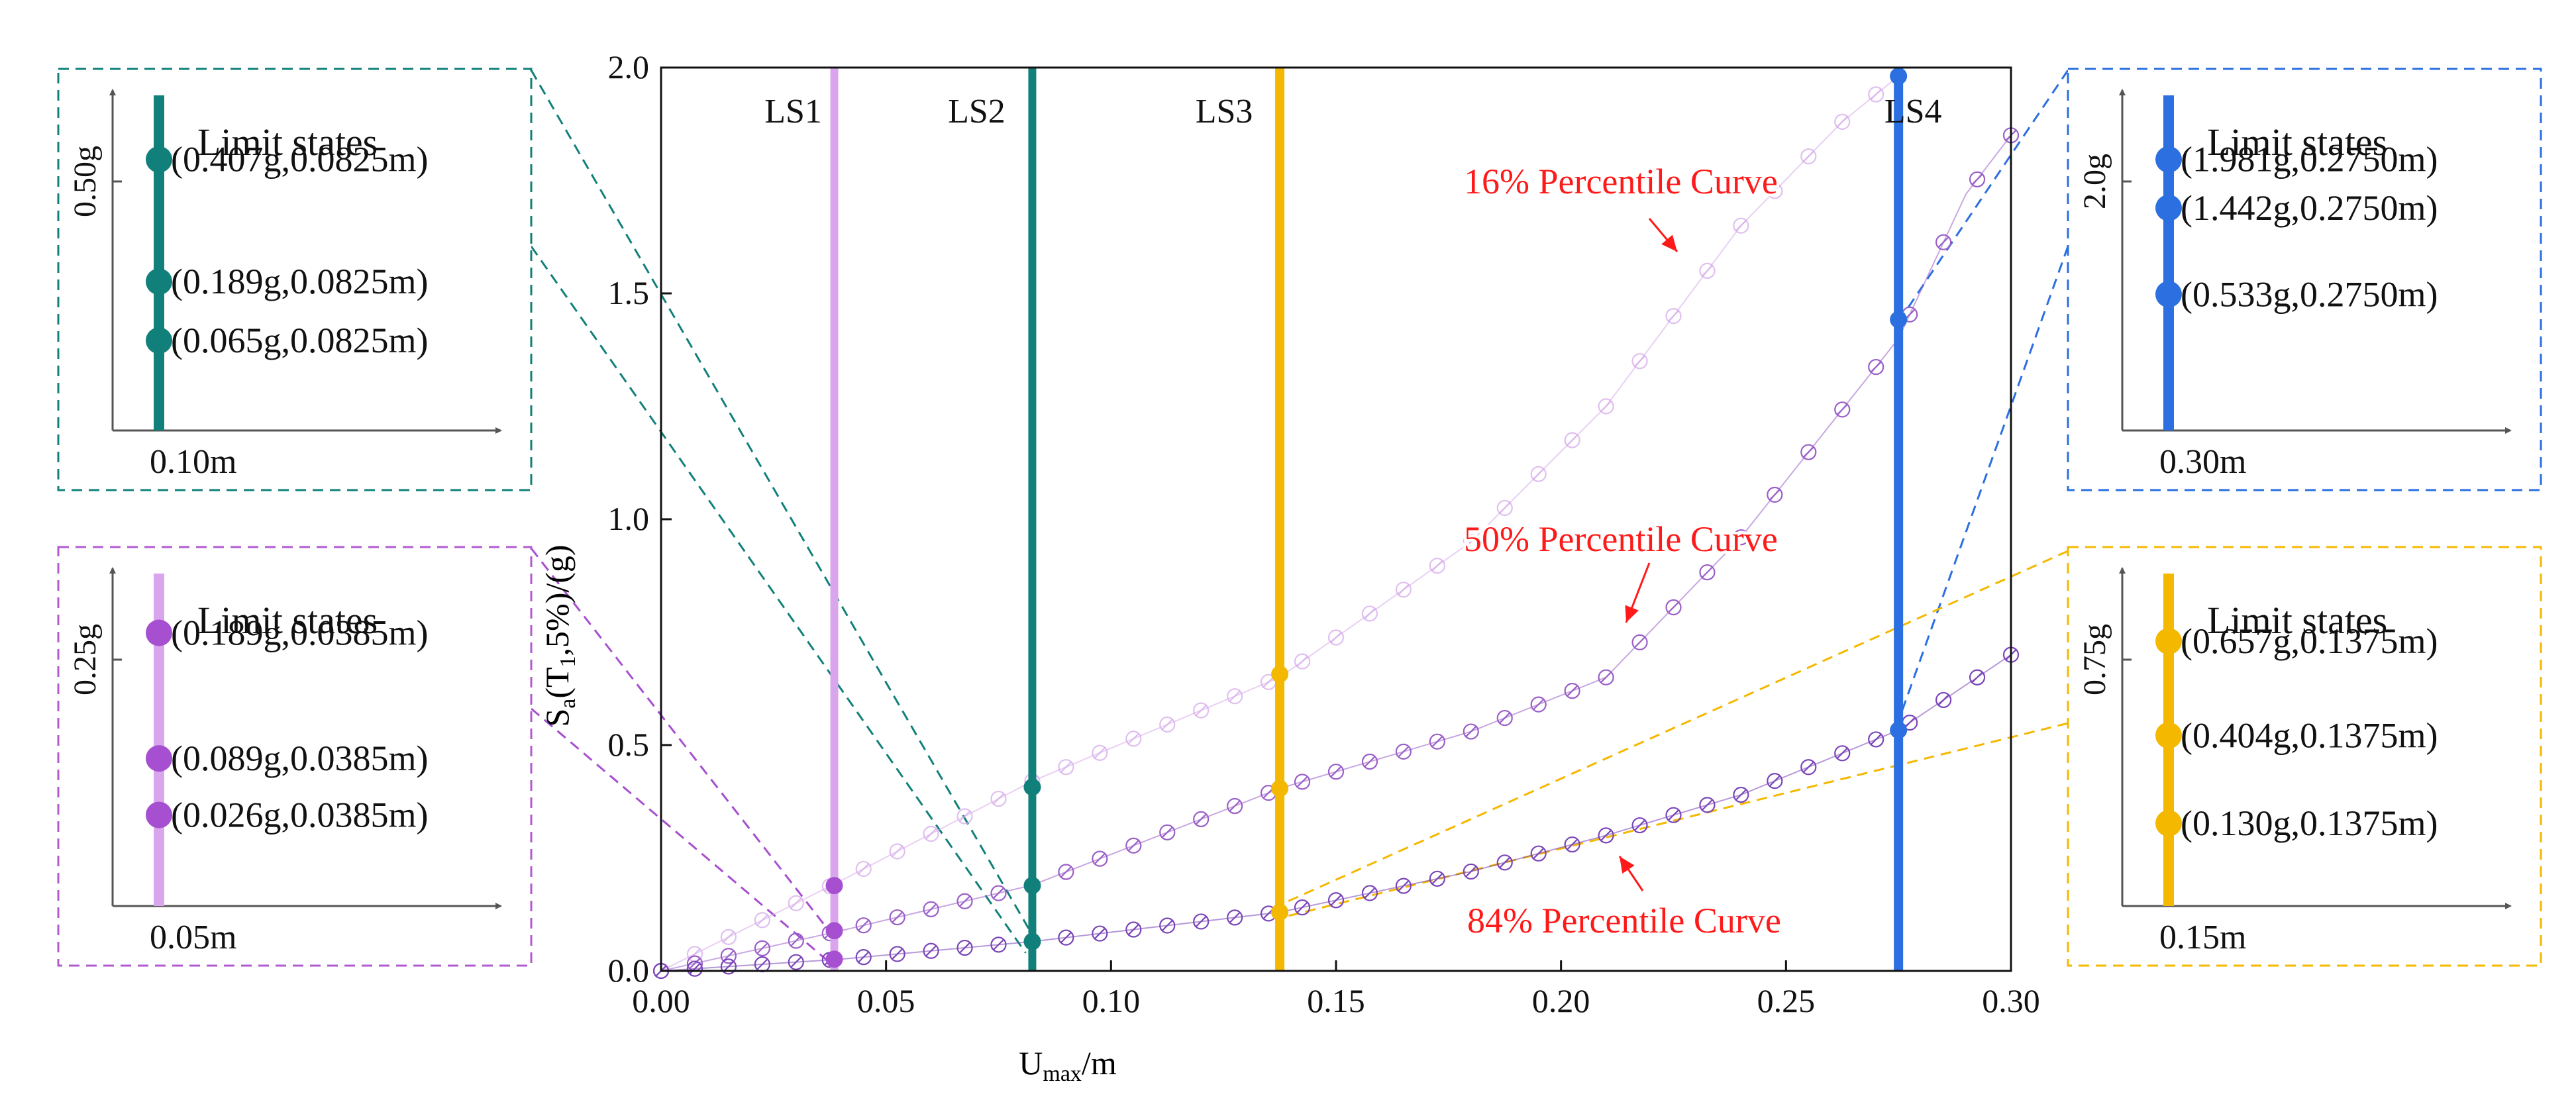 The height and width of the screenshot is (1110, 2576). I want to click on x-tick-label: 0.30, so click(2011, 1000).